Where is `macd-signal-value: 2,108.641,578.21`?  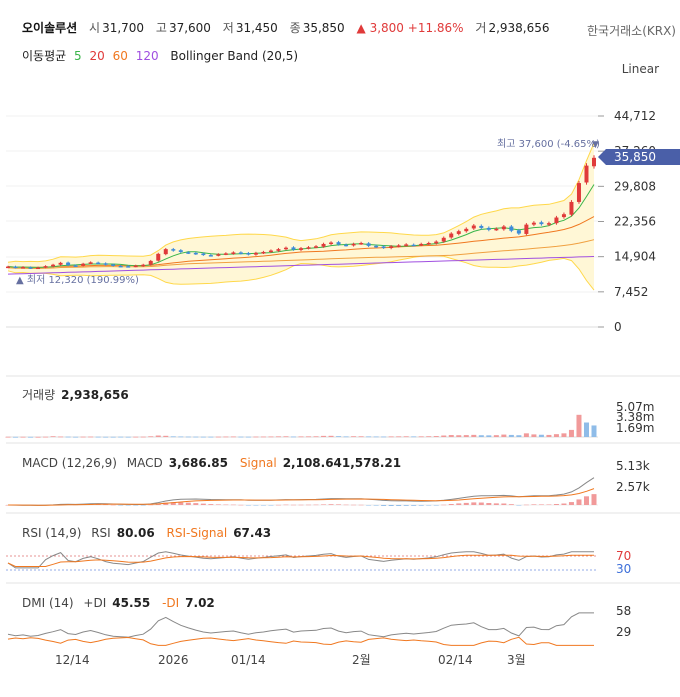 macd-signal-value: 2,108.641,578.21 is located at coordinates (342, 463).